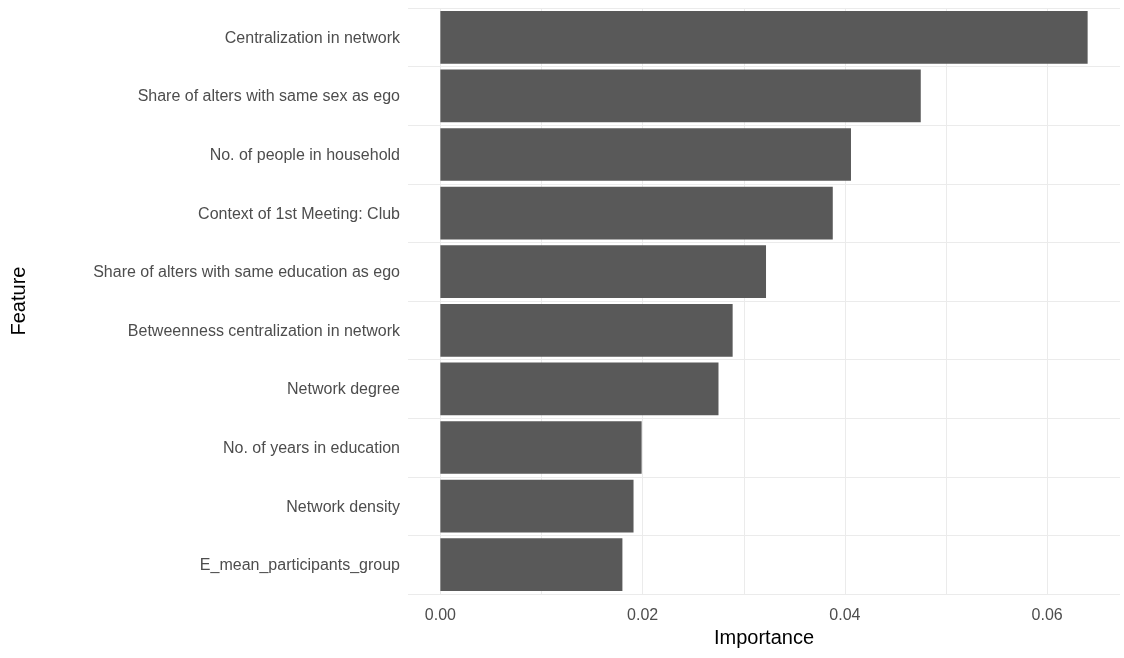  What do you see at coordinates (845, 614) in the screenshot?
I see `x-tick-label: 0.04` at bounding box center [845, 614].